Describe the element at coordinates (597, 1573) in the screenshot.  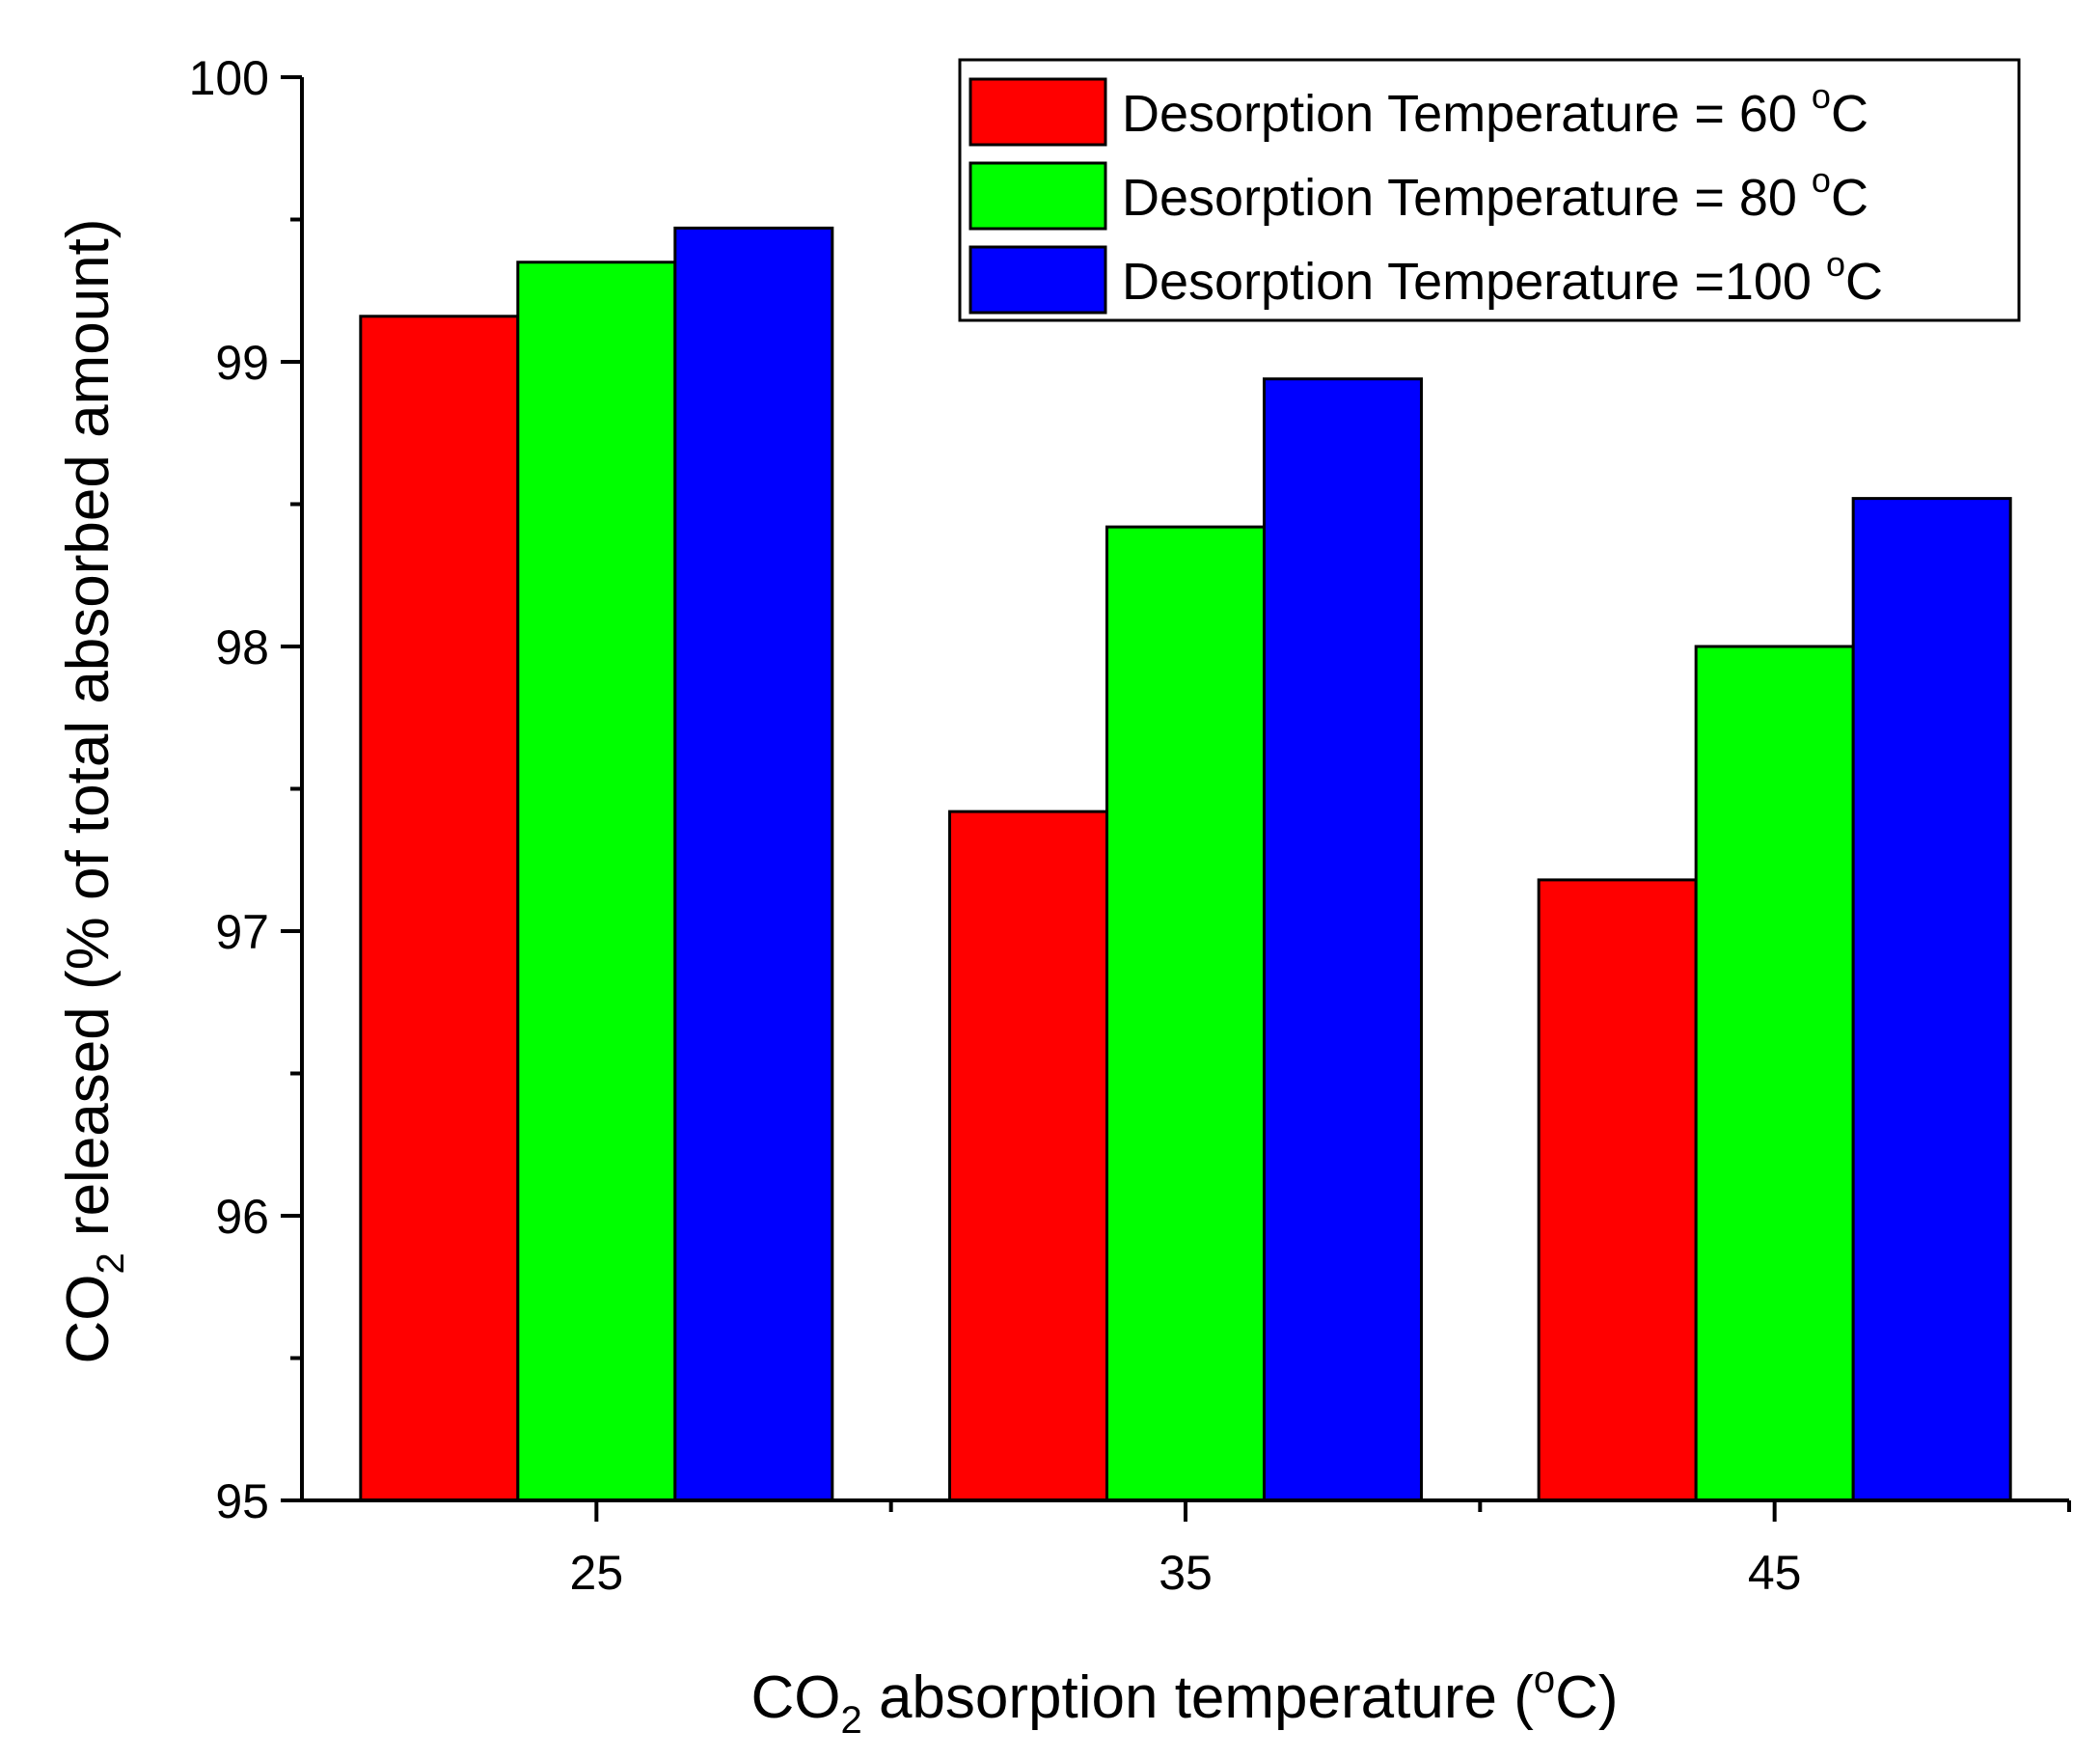
I see `x-tick-label: 25` at that location.